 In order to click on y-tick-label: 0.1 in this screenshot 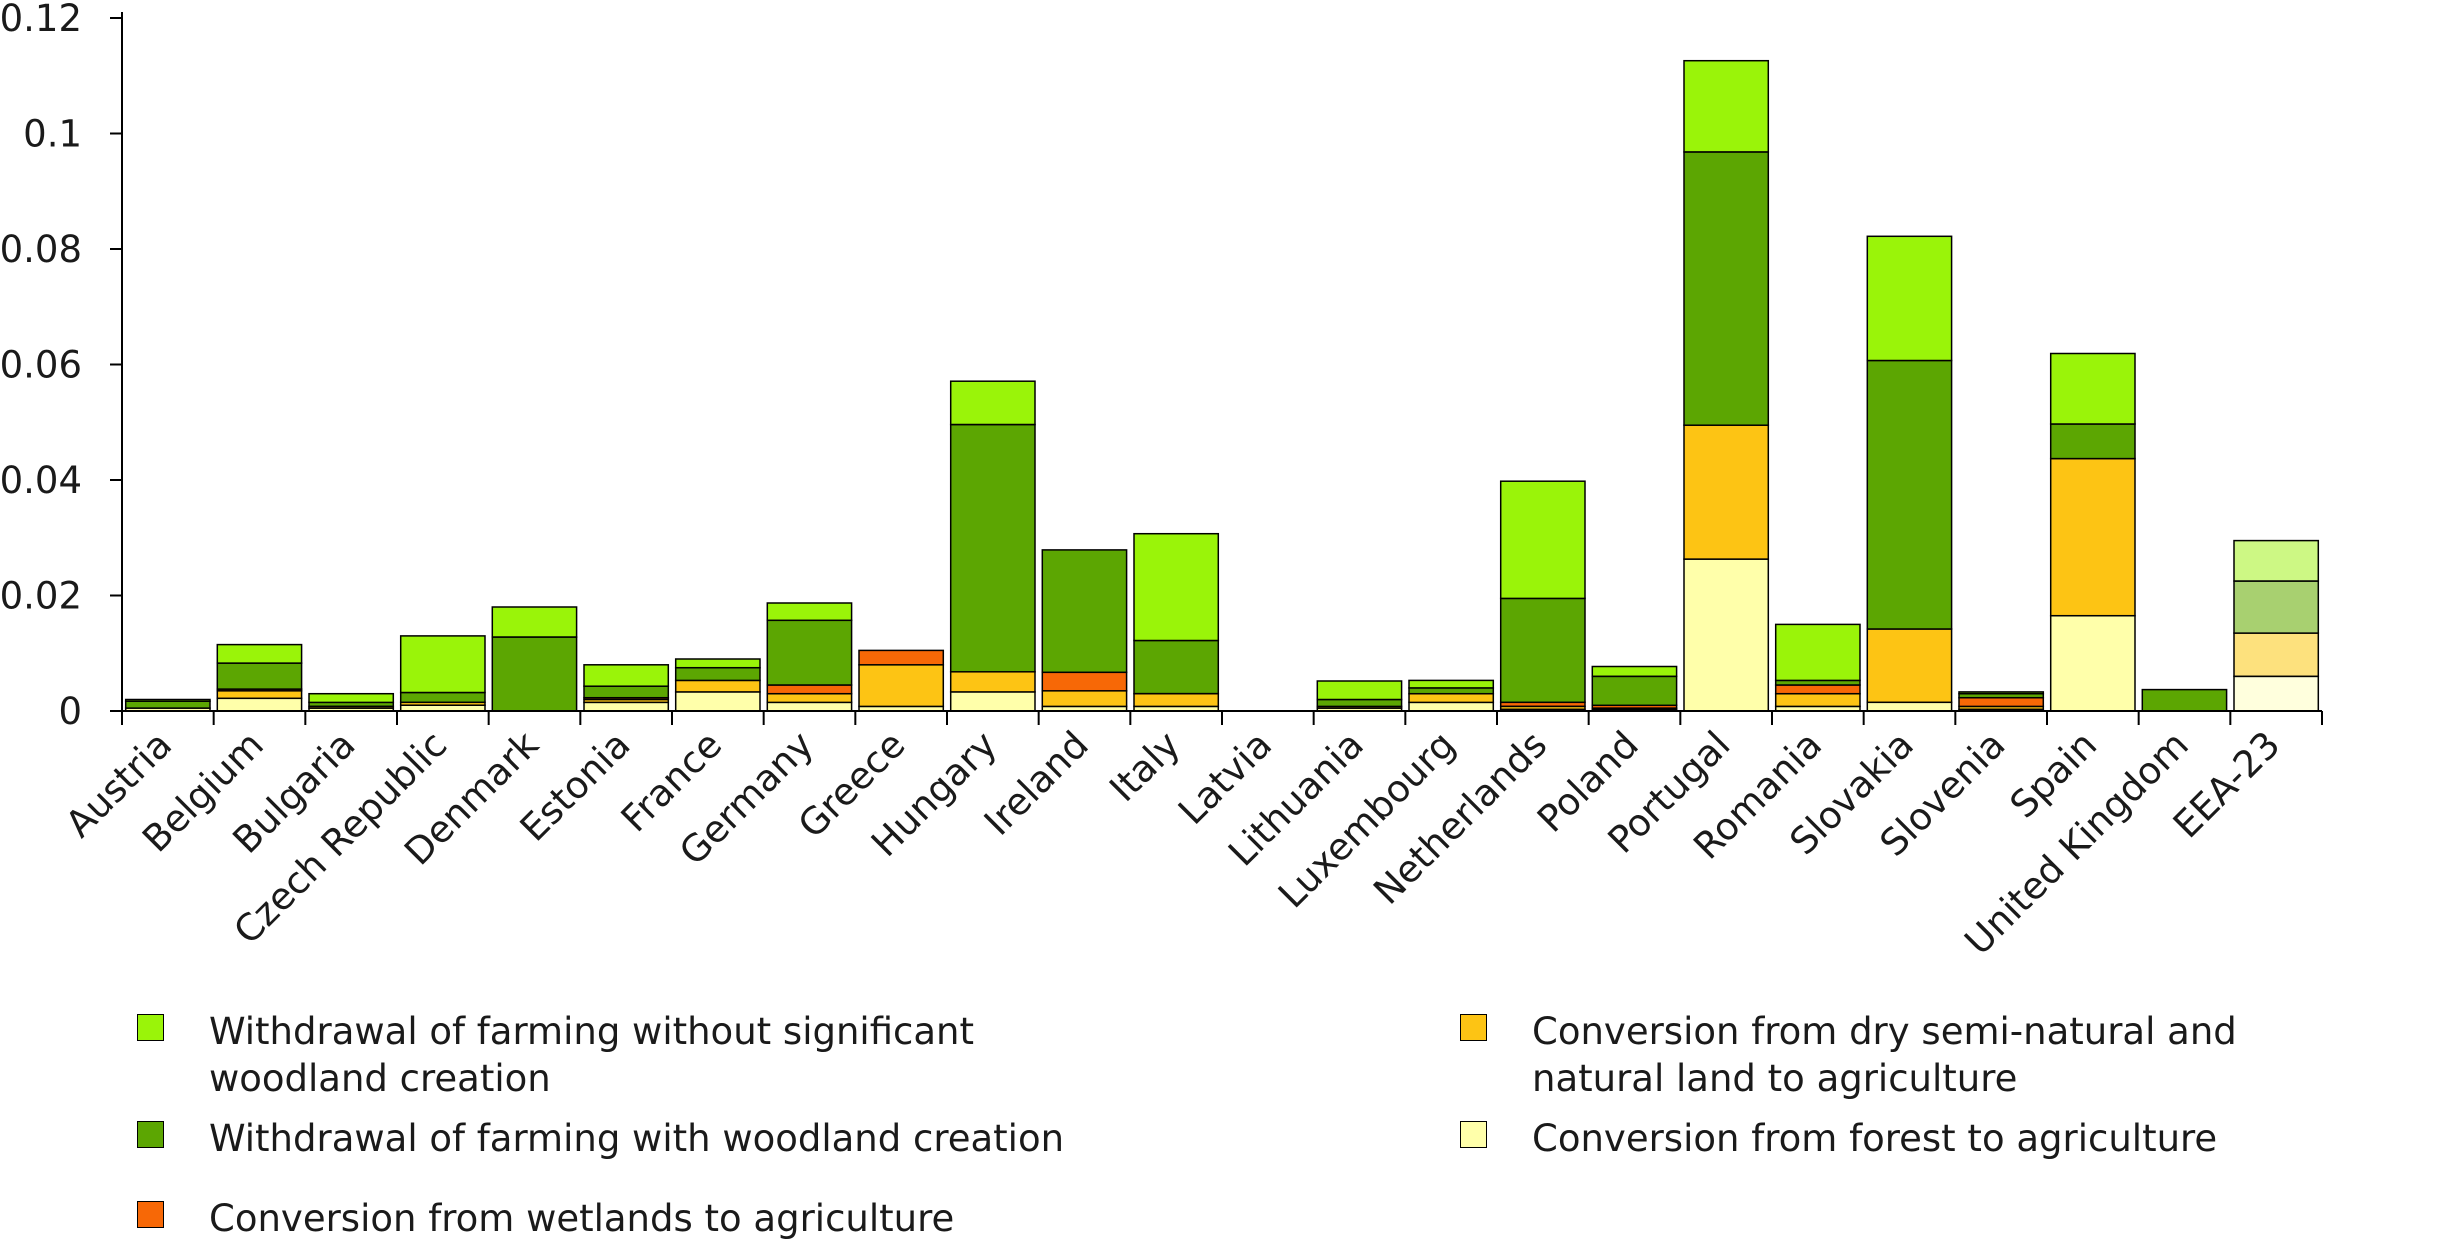, I will do `click(52, 134)`.